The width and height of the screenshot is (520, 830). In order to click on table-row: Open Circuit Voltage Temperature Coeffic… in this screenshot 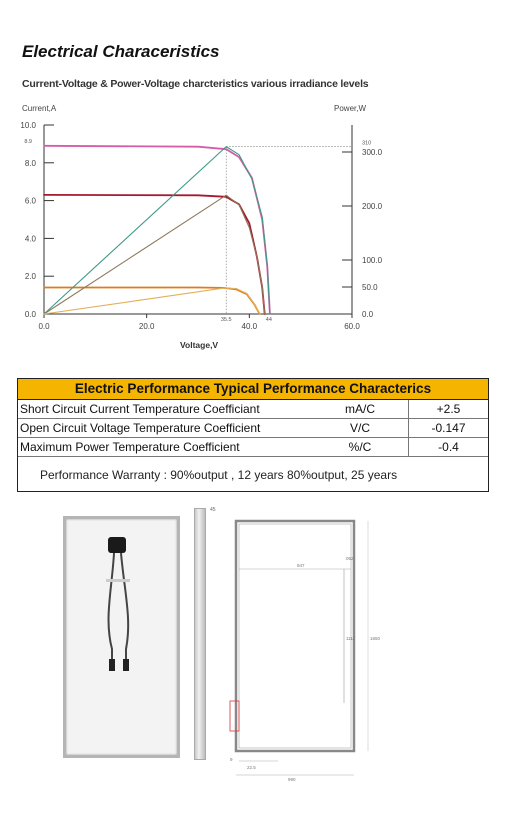, I will do `click(253, 428)`.